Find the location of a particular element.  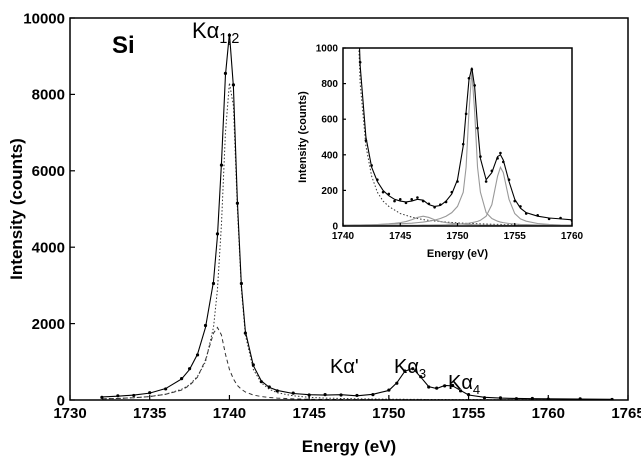

annotation: Kα' is located at coordinates (344, 367).